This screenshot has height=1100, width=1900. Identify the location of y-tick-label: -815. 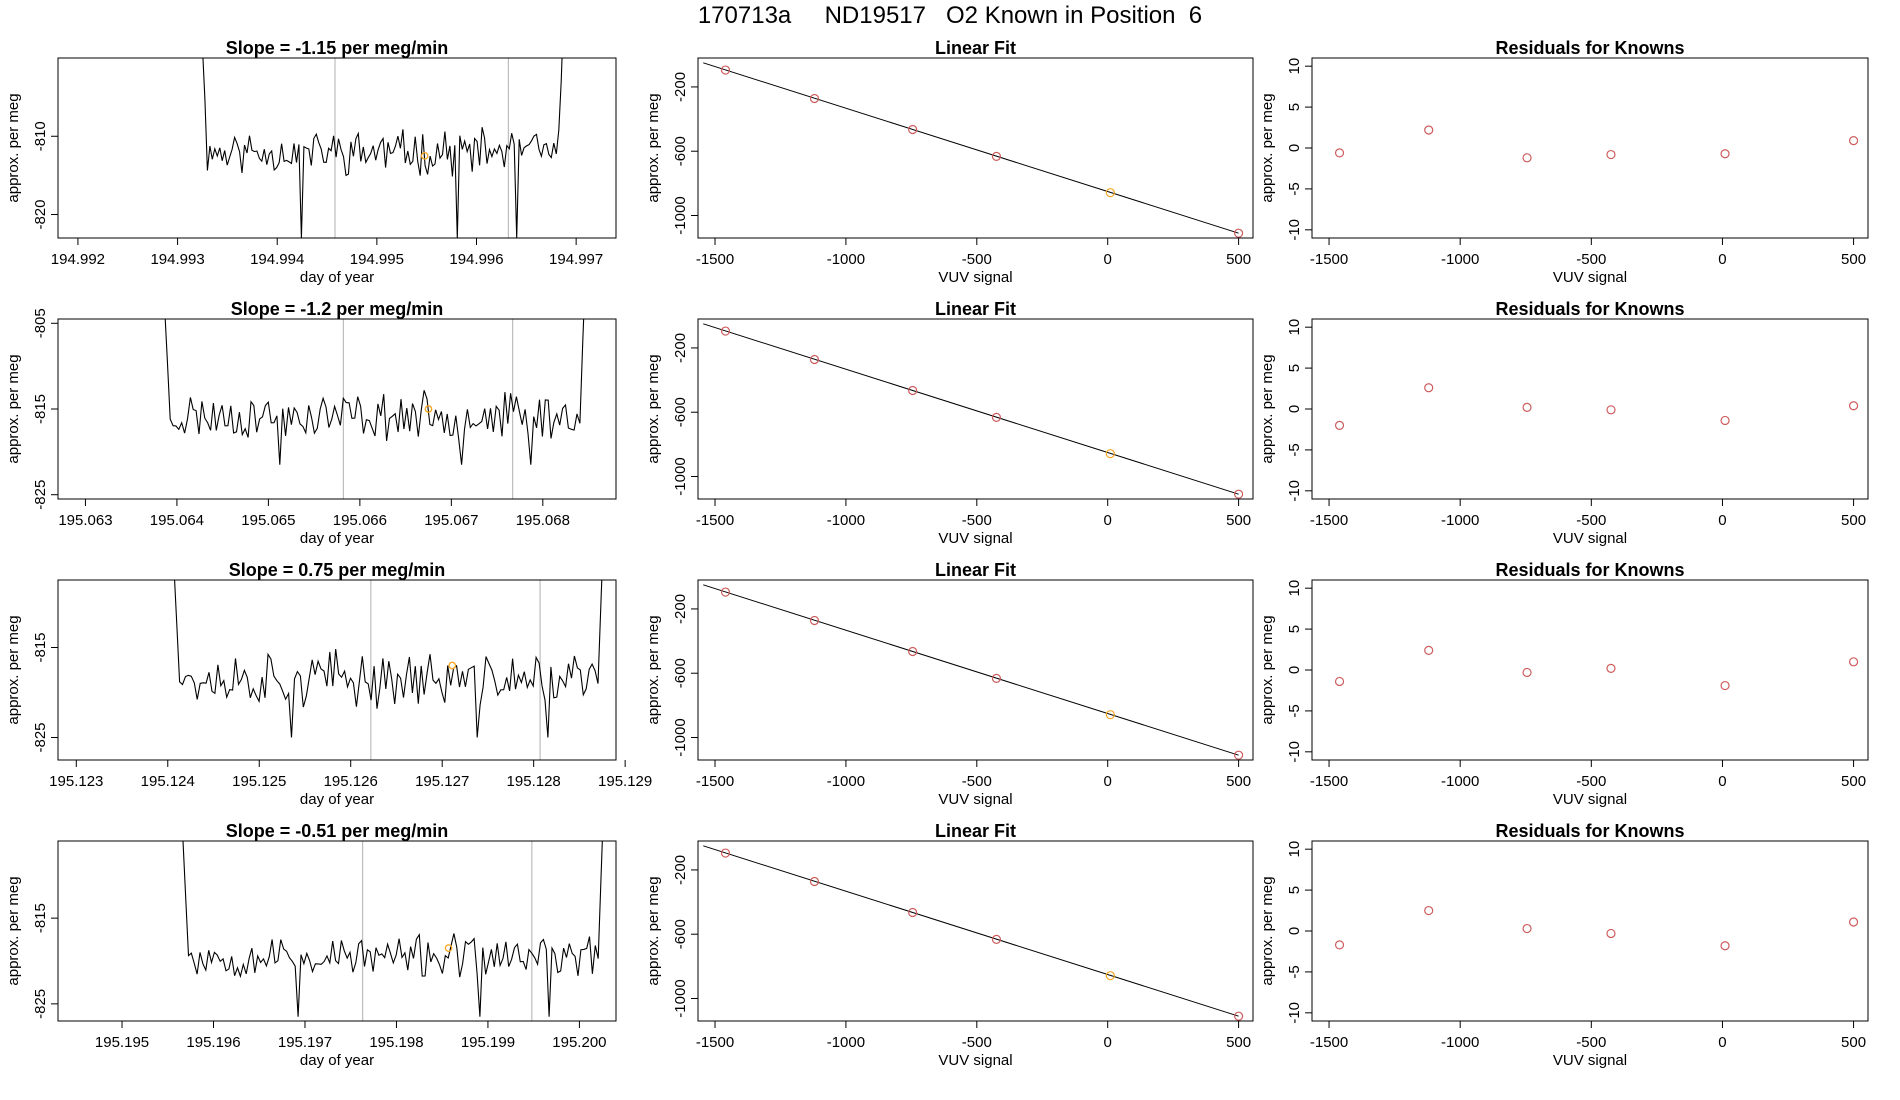
(40, 918).